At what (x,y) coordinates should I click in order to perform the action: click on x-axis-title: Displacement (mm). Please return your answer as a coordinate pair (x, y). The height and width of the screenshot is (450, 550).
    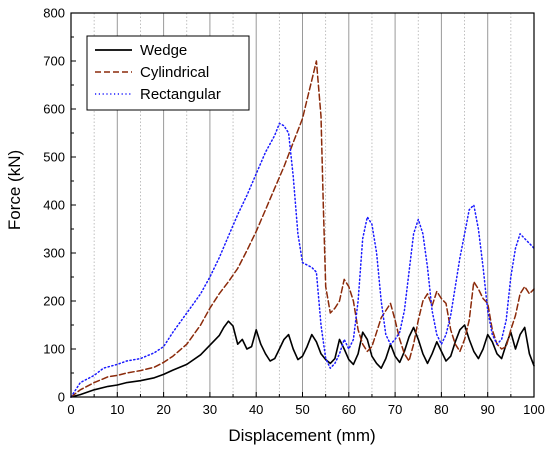
    Looking at the image, I should click on (301, 435).